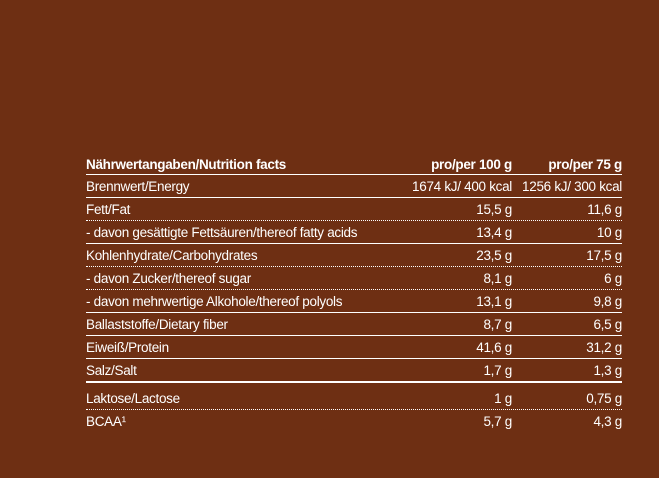  What do you see at coordinates (133, 398) in the screenshot?
I see `nutrient-label: Laktose/Lactose` at bounding box center [133, 398].